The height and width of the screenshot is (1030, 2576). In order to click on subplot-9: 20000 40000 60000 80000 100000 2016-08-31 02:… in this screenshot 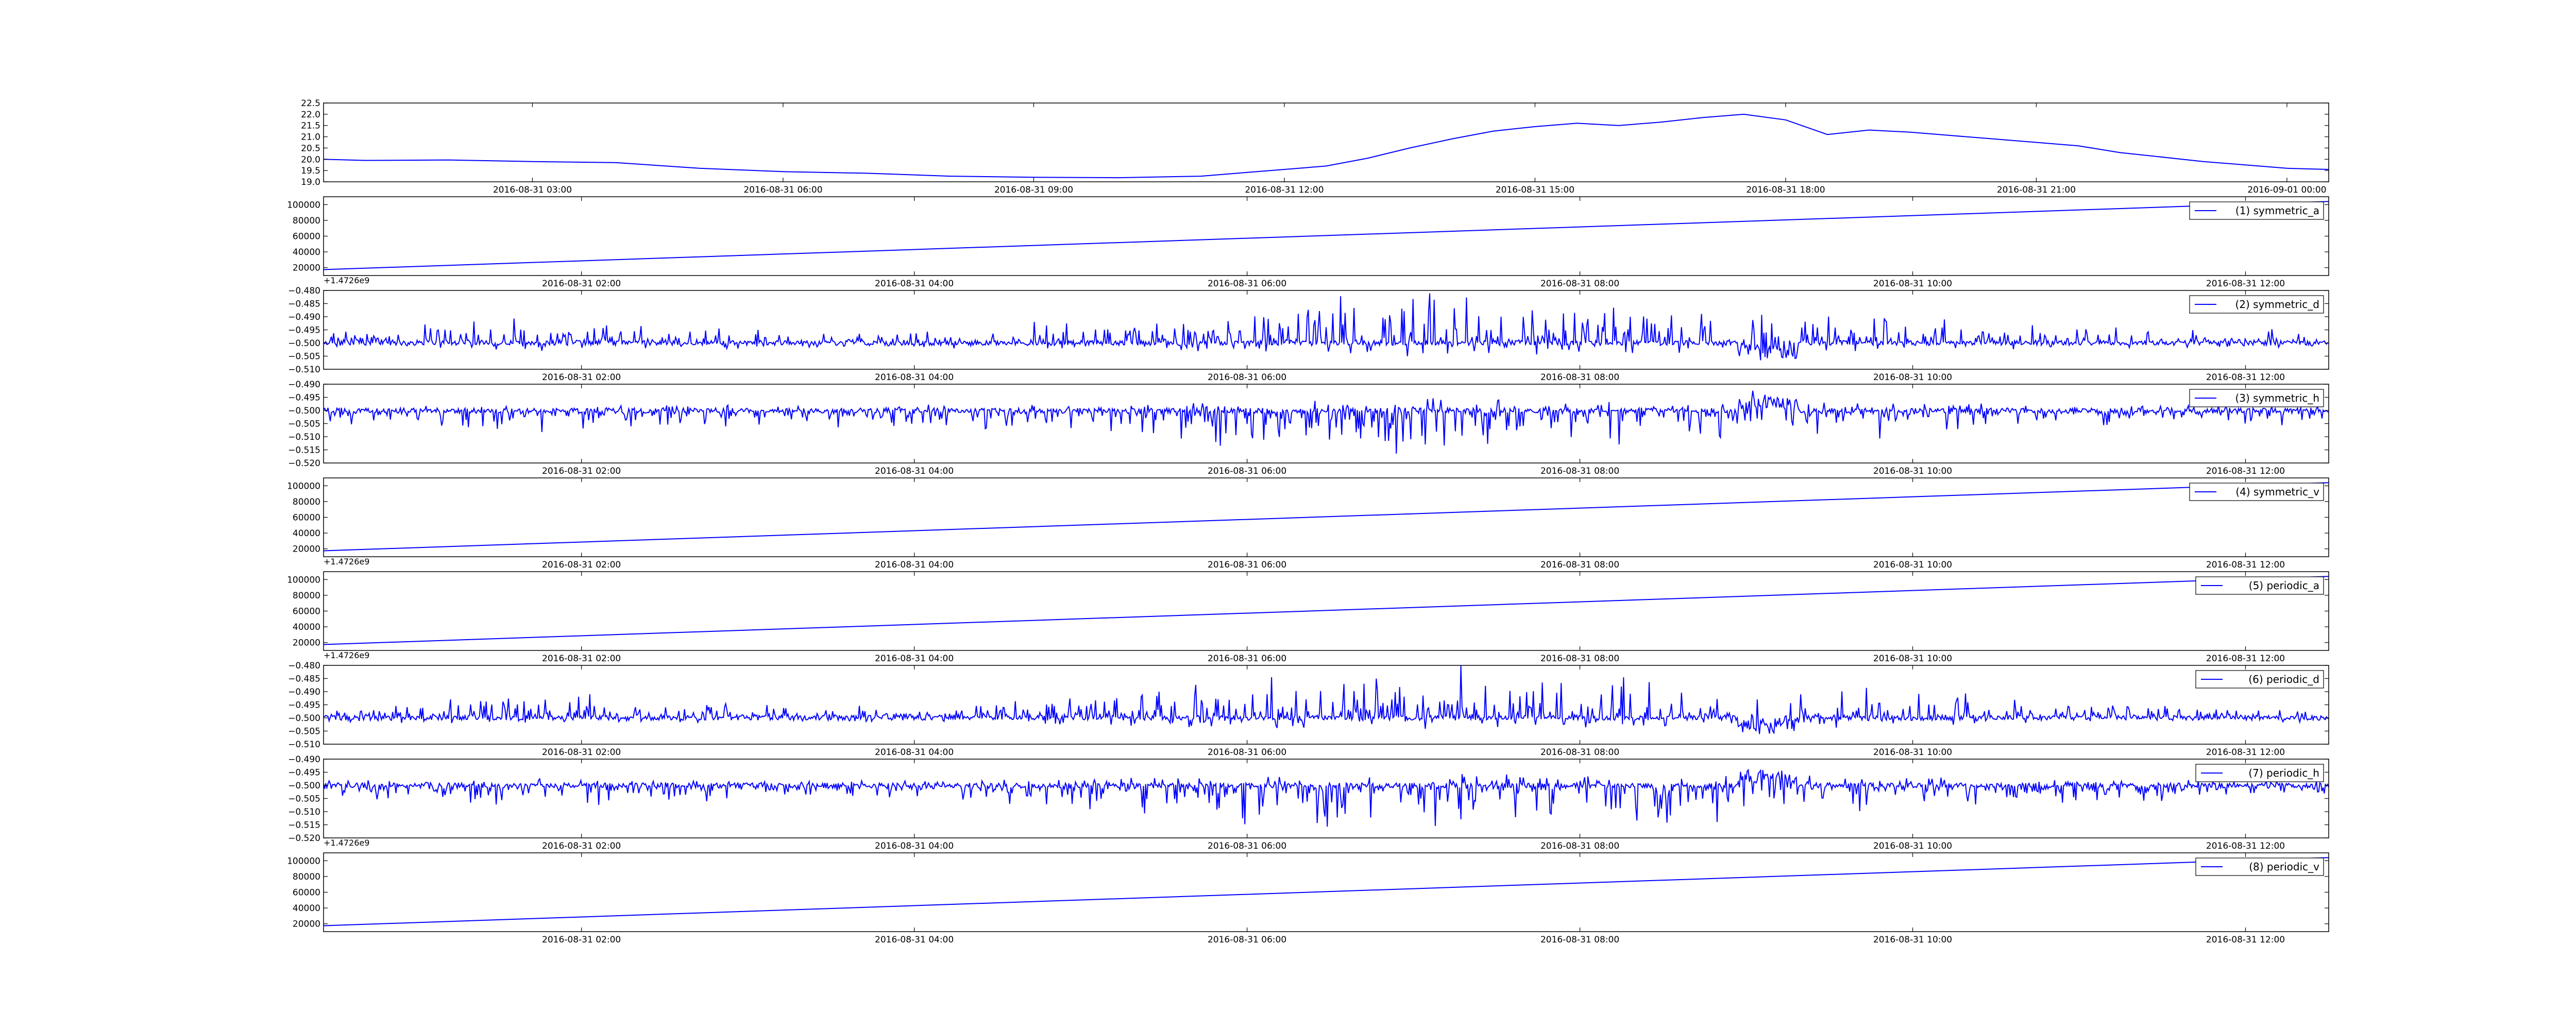, I will do `click(1308, 899)`.